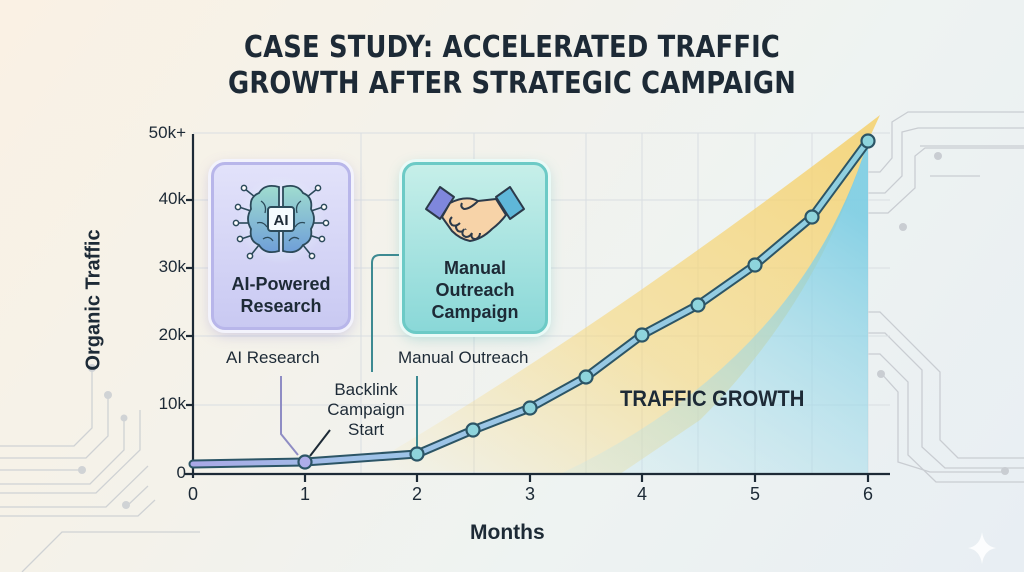 The height and width of the screenshot is (572, 1024). Describe the element at coordinates (172, 334) in the screenshot. I see `y-tick-20k: 20k` at that location.